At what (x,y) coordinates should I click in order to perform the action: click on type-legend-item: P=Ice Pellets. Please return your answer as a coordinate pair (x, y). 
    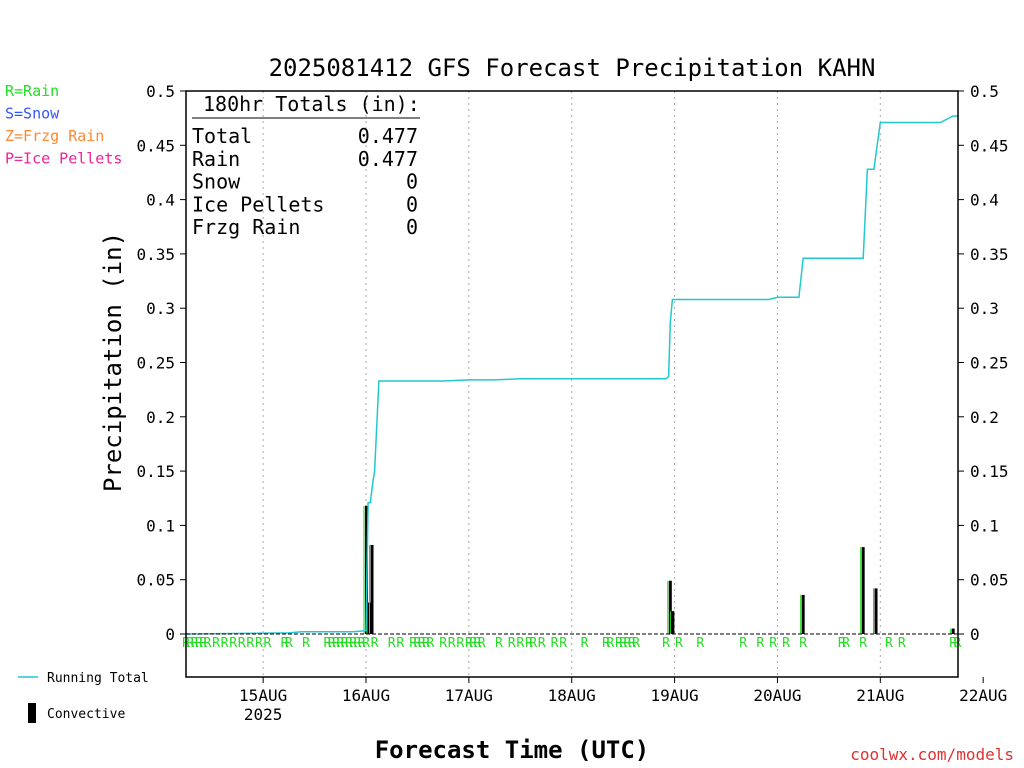
    Looking at the image, I should click on (63, 159).